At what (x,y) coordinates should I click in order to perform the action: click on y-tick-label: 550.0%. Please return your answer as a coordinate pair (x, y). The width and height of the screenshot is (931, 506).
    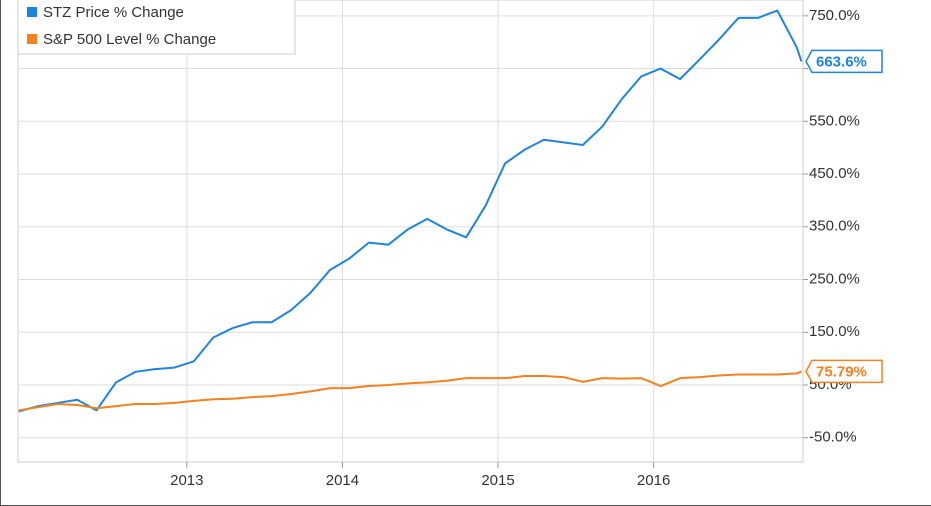
    Looking at the image, I should click on (834, 120).